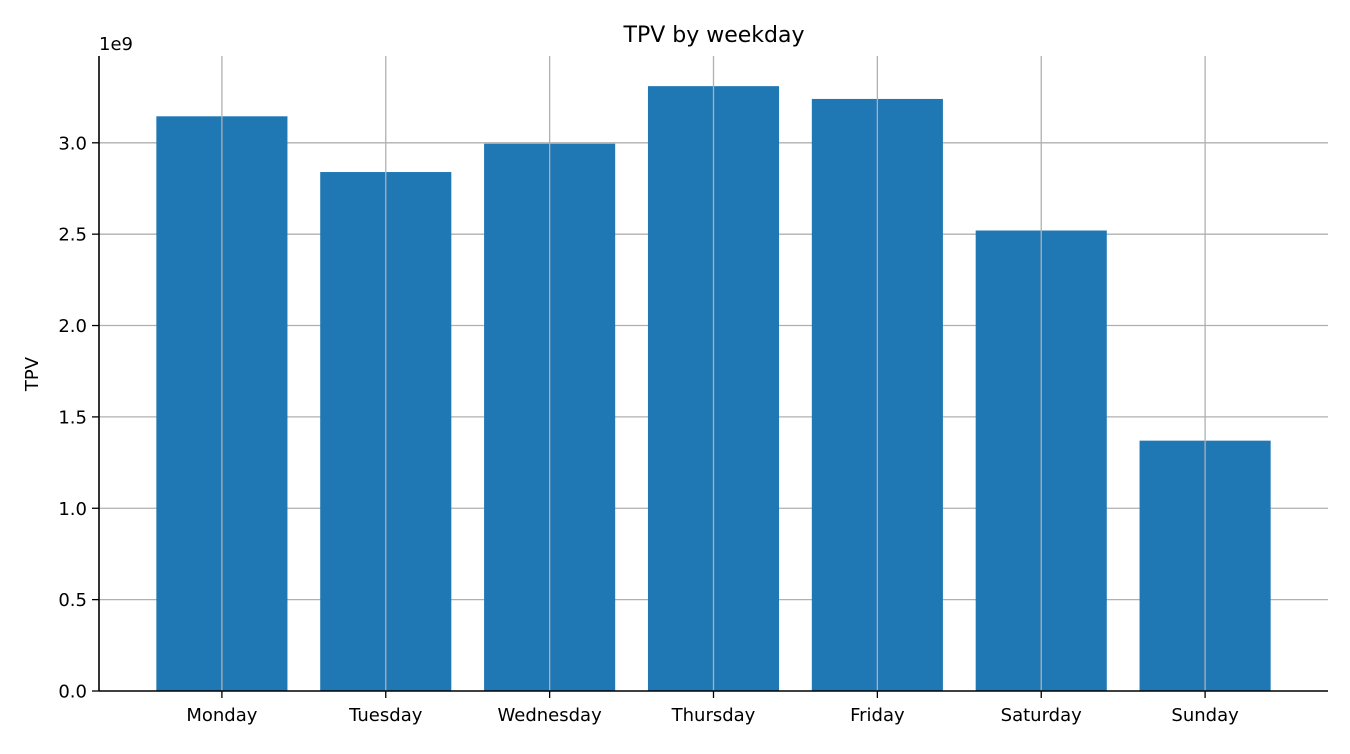 This screenshot has width=1350, height=754. Describe the element at coordinates (72, 326) in the screenshot. I see `y-tick-label: 2.0` at that location.